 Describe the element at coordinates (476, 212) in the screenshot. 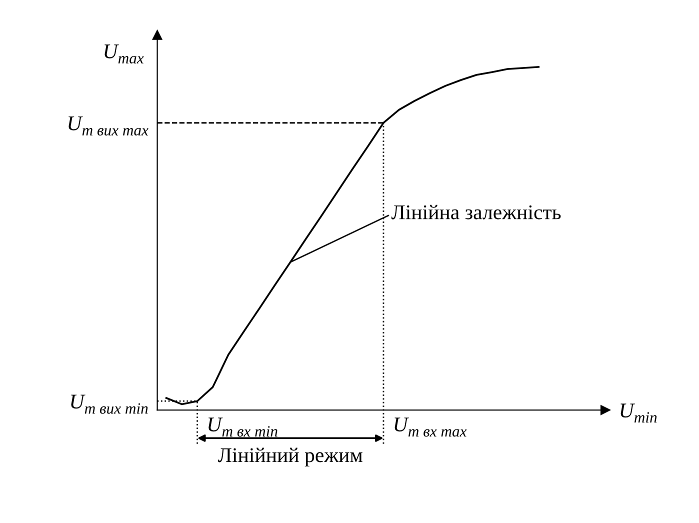

I see `annotation: Лінійна залежність` at that location.